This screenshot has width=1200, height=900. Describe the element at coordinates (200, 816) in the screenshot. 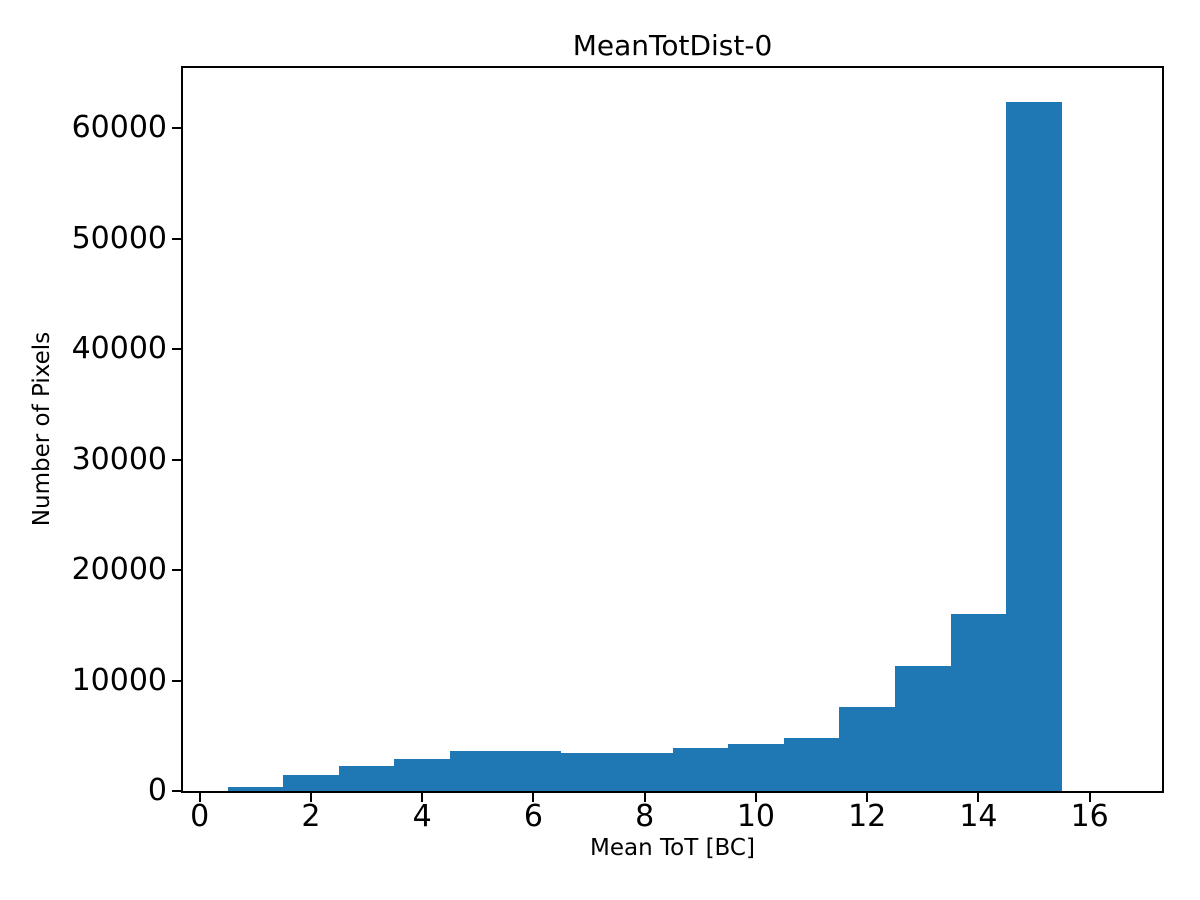

I see `x-tick-label: 0` at that location.